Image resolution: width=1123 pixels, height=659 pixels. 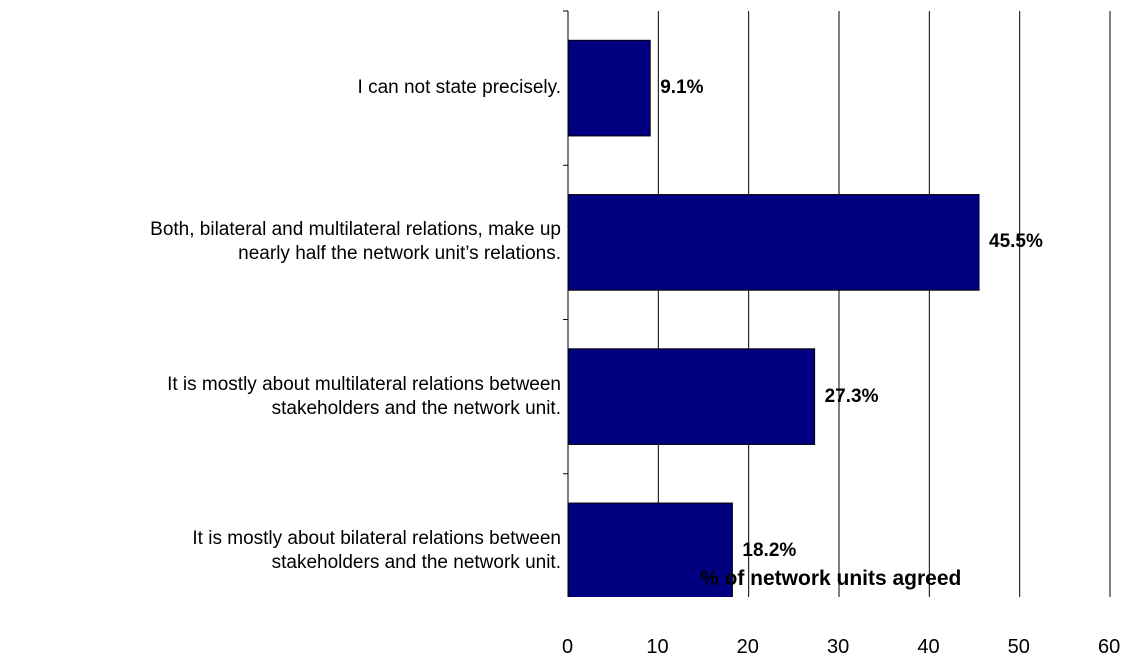 I want to click on data-label: 18.2%, so click(x=769, y=550).